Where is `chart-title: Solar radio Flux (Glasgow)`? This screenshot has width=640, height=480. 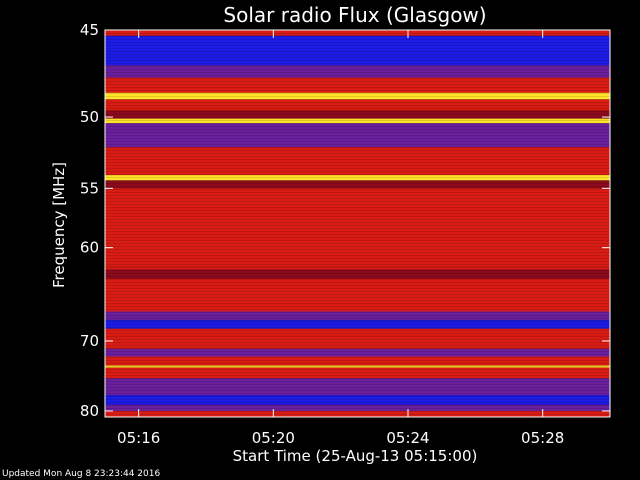
chart-title: Solar radio Flux (Glasgow) is located at coordinates (354, 15).